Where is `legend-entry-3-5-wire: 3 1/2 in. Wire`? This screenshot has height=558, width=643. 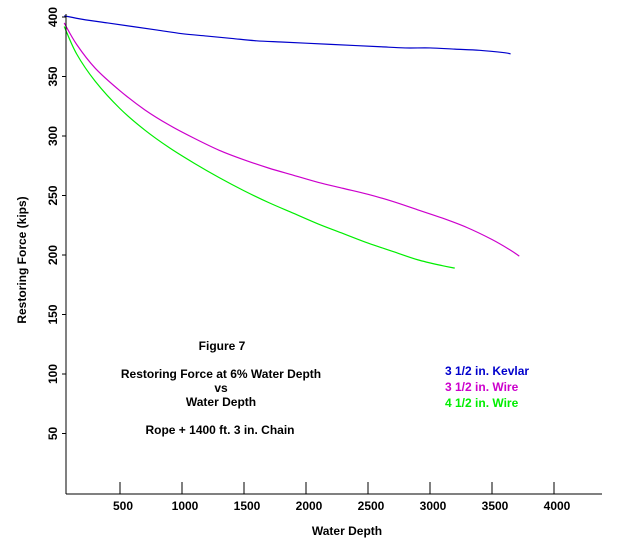
legend-entry-3-5-wire: 3 1/2 in. Wire is located at coordinates (482, 387).